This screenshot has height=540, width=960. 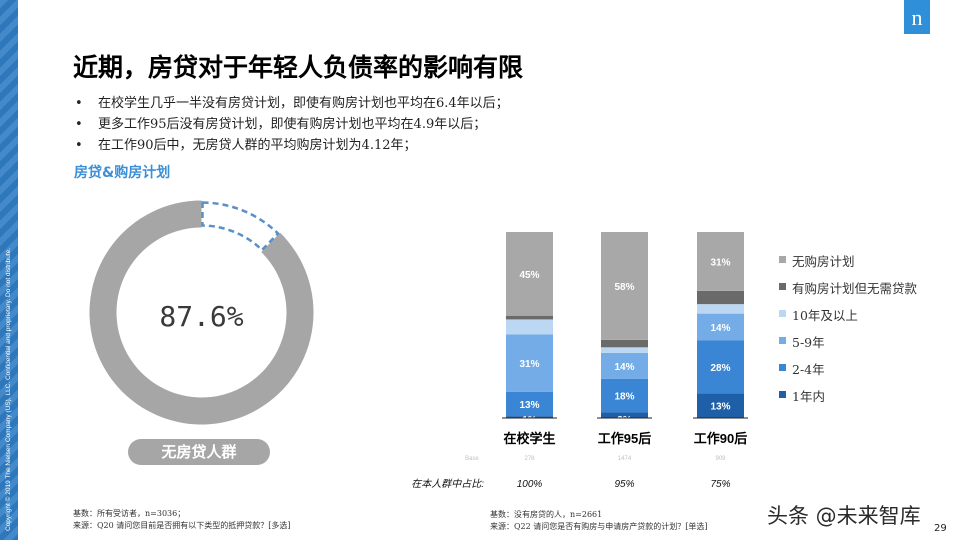 What do you see at coordinates (257, 145) in the screenshot?
I see `bullet-text: 在工作90后中，无房贷人群的平均购房计划为4.12年；` at bounding box center [257, 145].